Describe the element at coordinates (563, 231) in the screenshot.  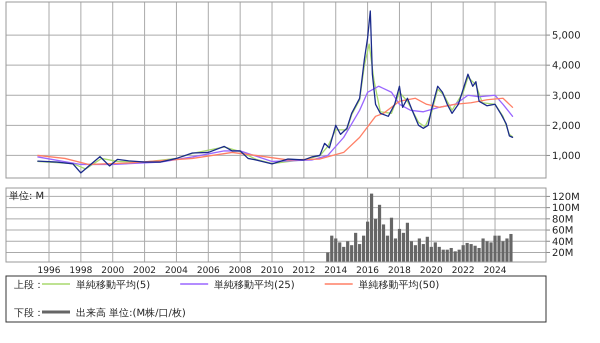
I see `y-tick-label: 60M` at that location.